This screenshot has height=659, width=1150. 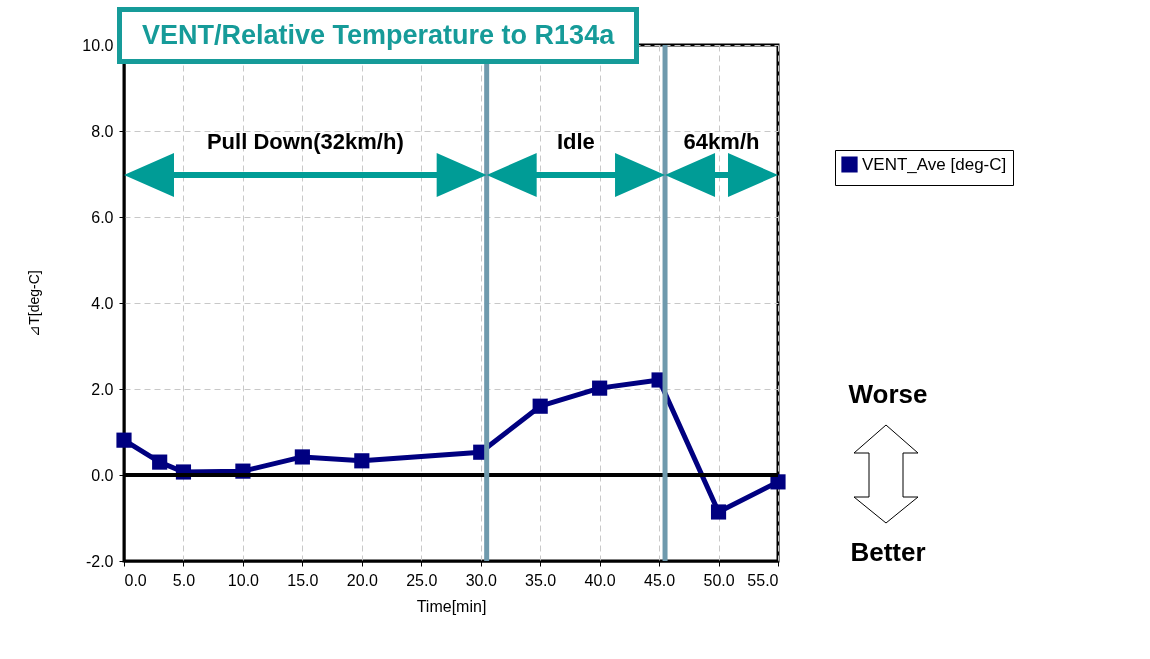 I want to click on x-tick-label: 5.0, so click(x=184, y=580).